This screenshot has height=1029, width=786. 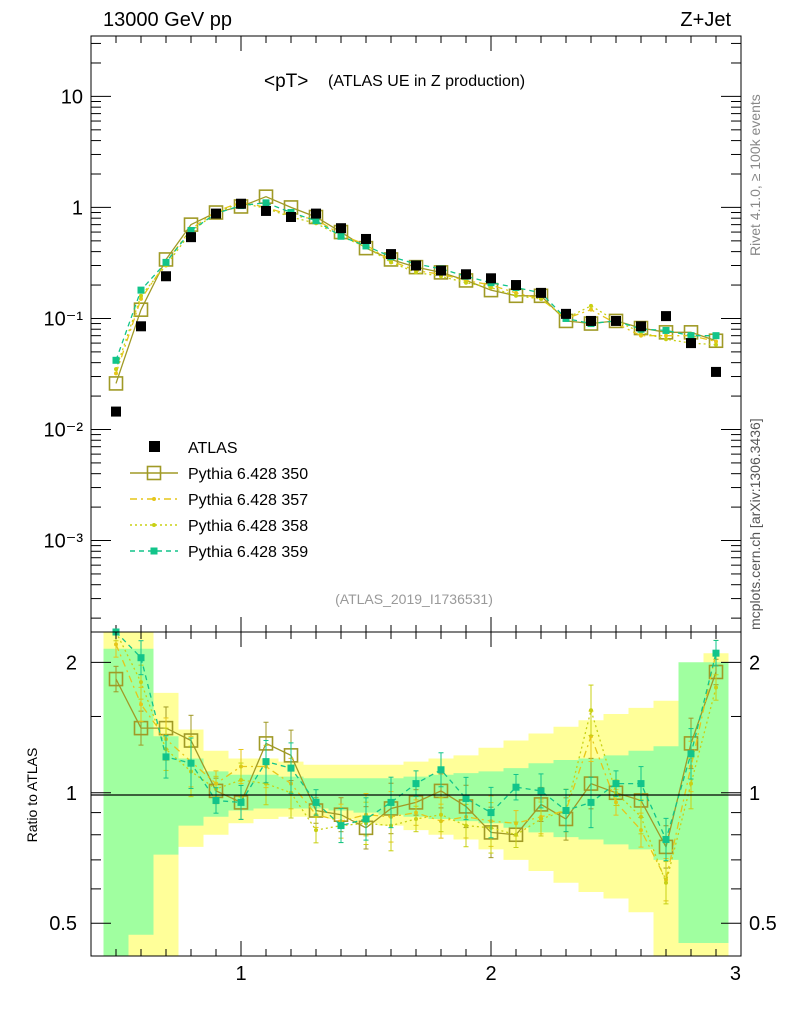 I want to click on ratio-y-tick-label-right: 0.5, so click(x=763, y=924).